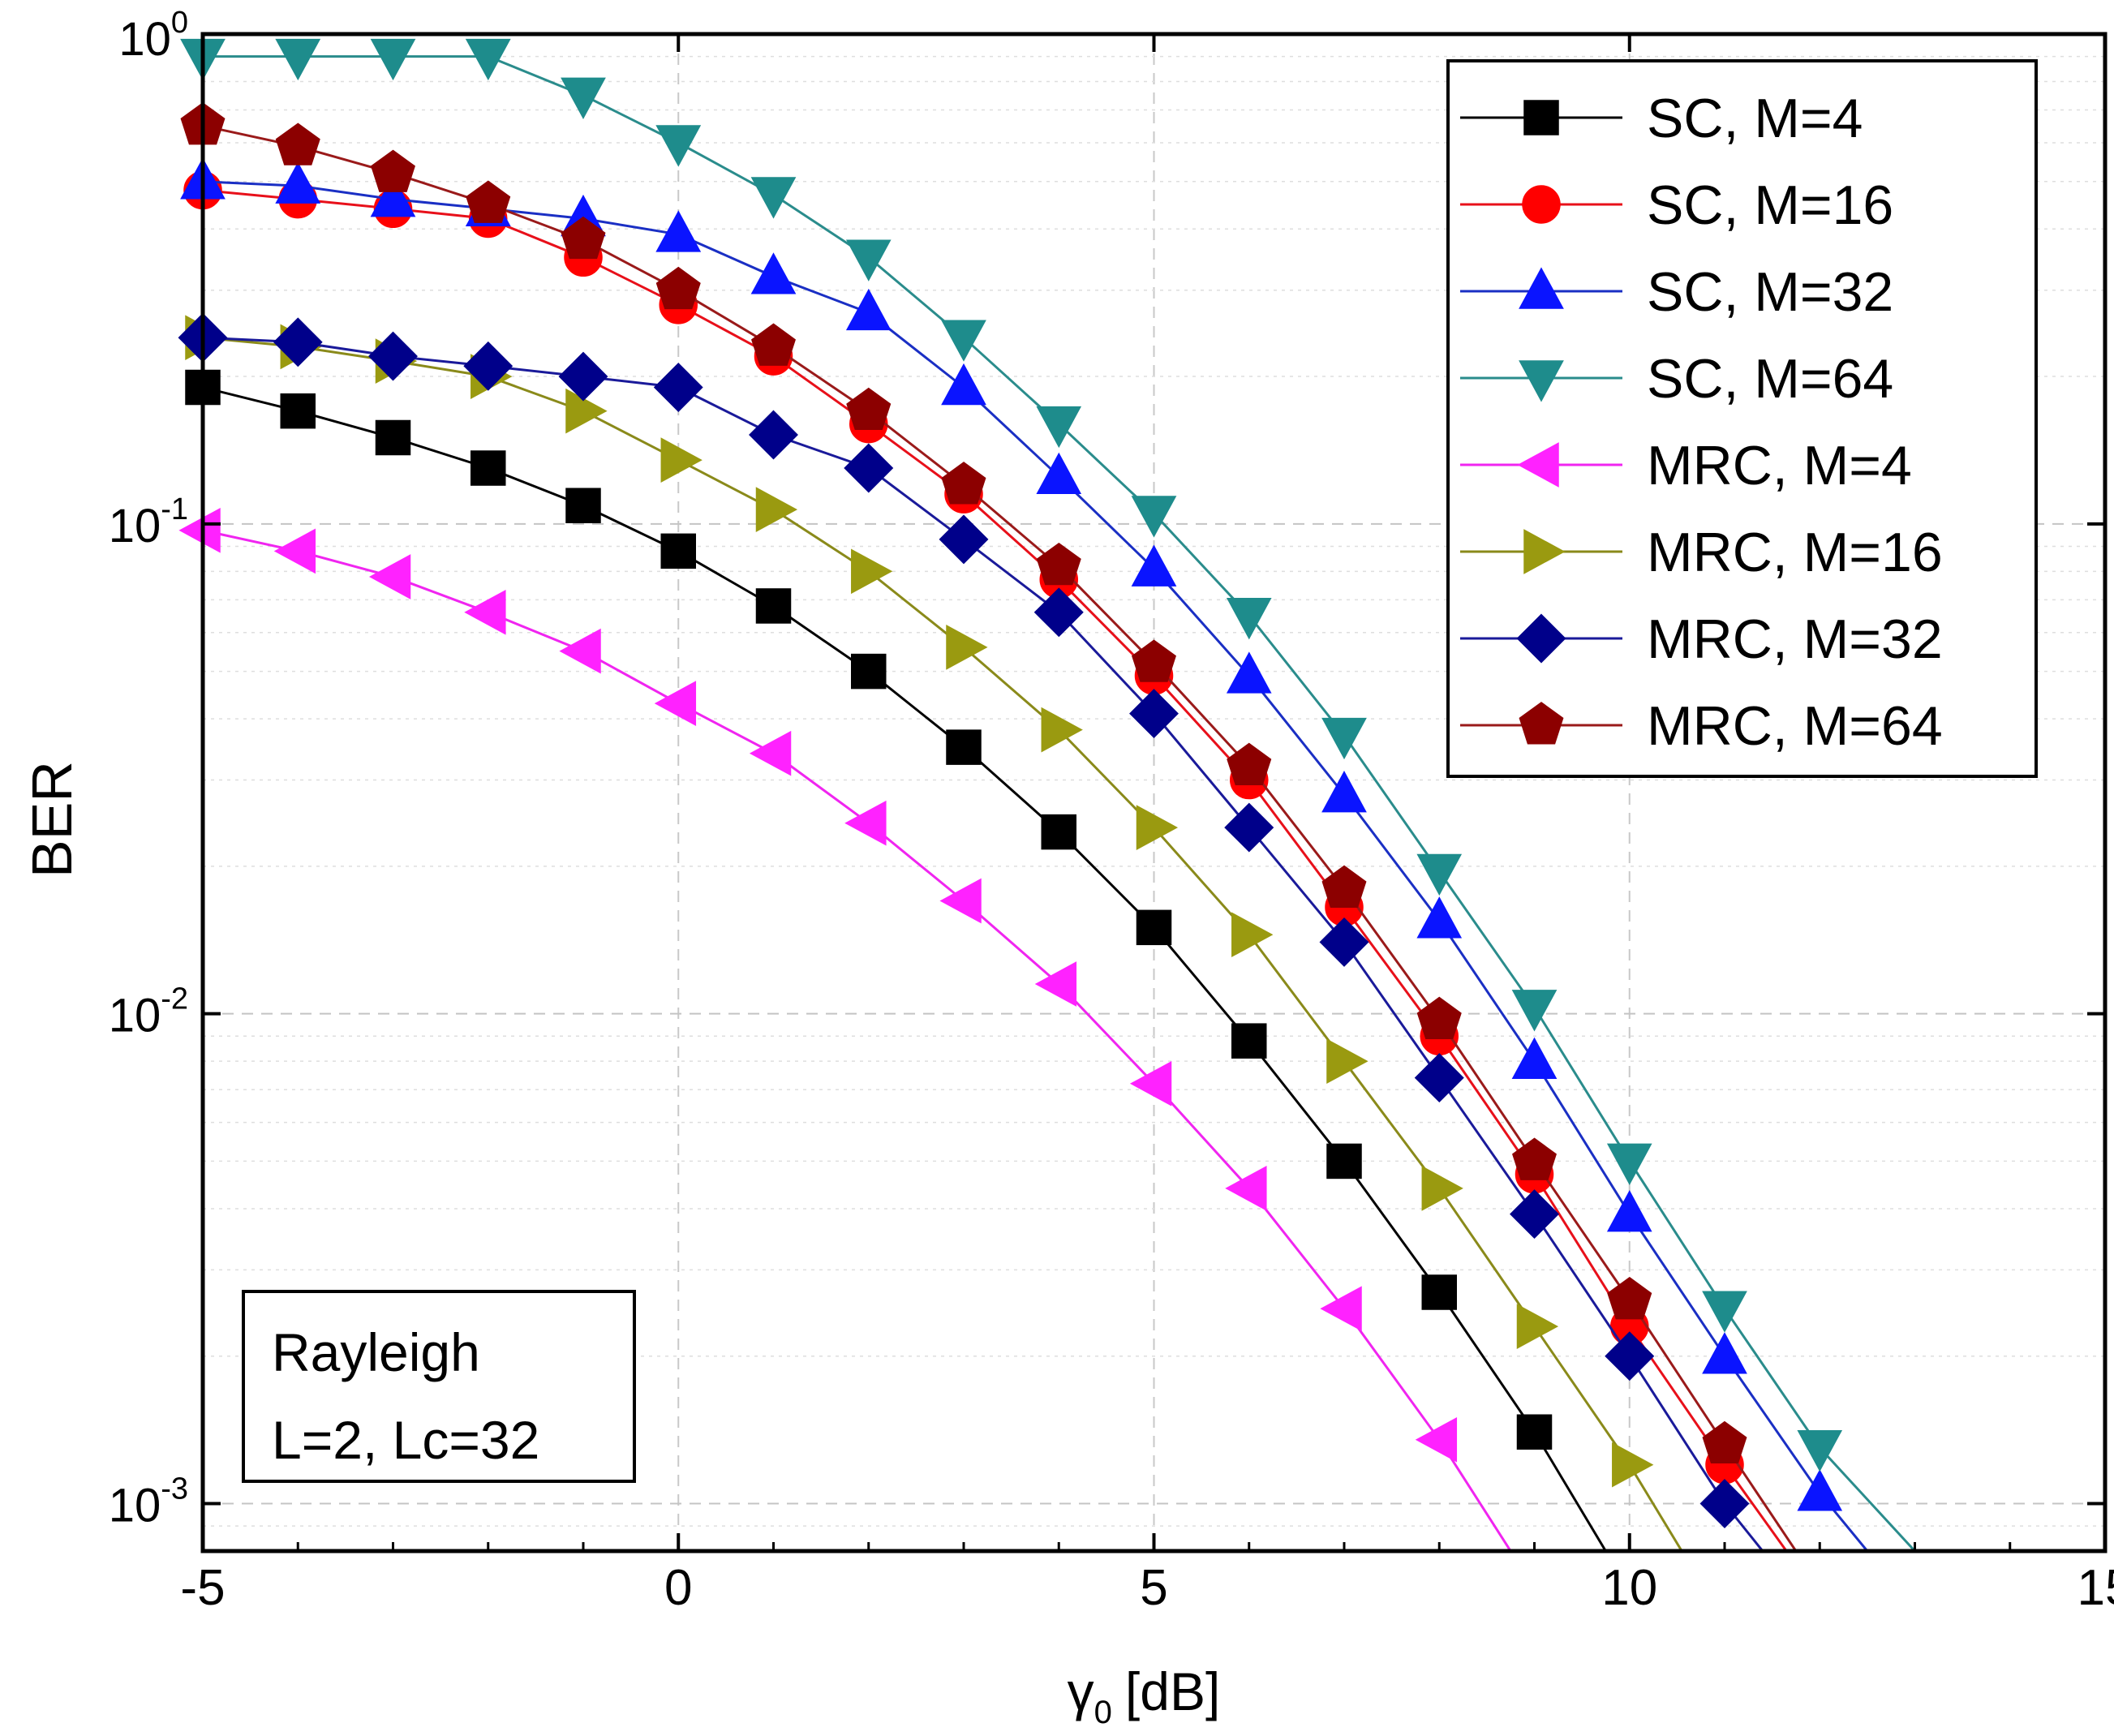  What do you see at coordinates (52, 819) in the screenshot?
I see `y-axis-label: BER` at bounding box center [52, 819].